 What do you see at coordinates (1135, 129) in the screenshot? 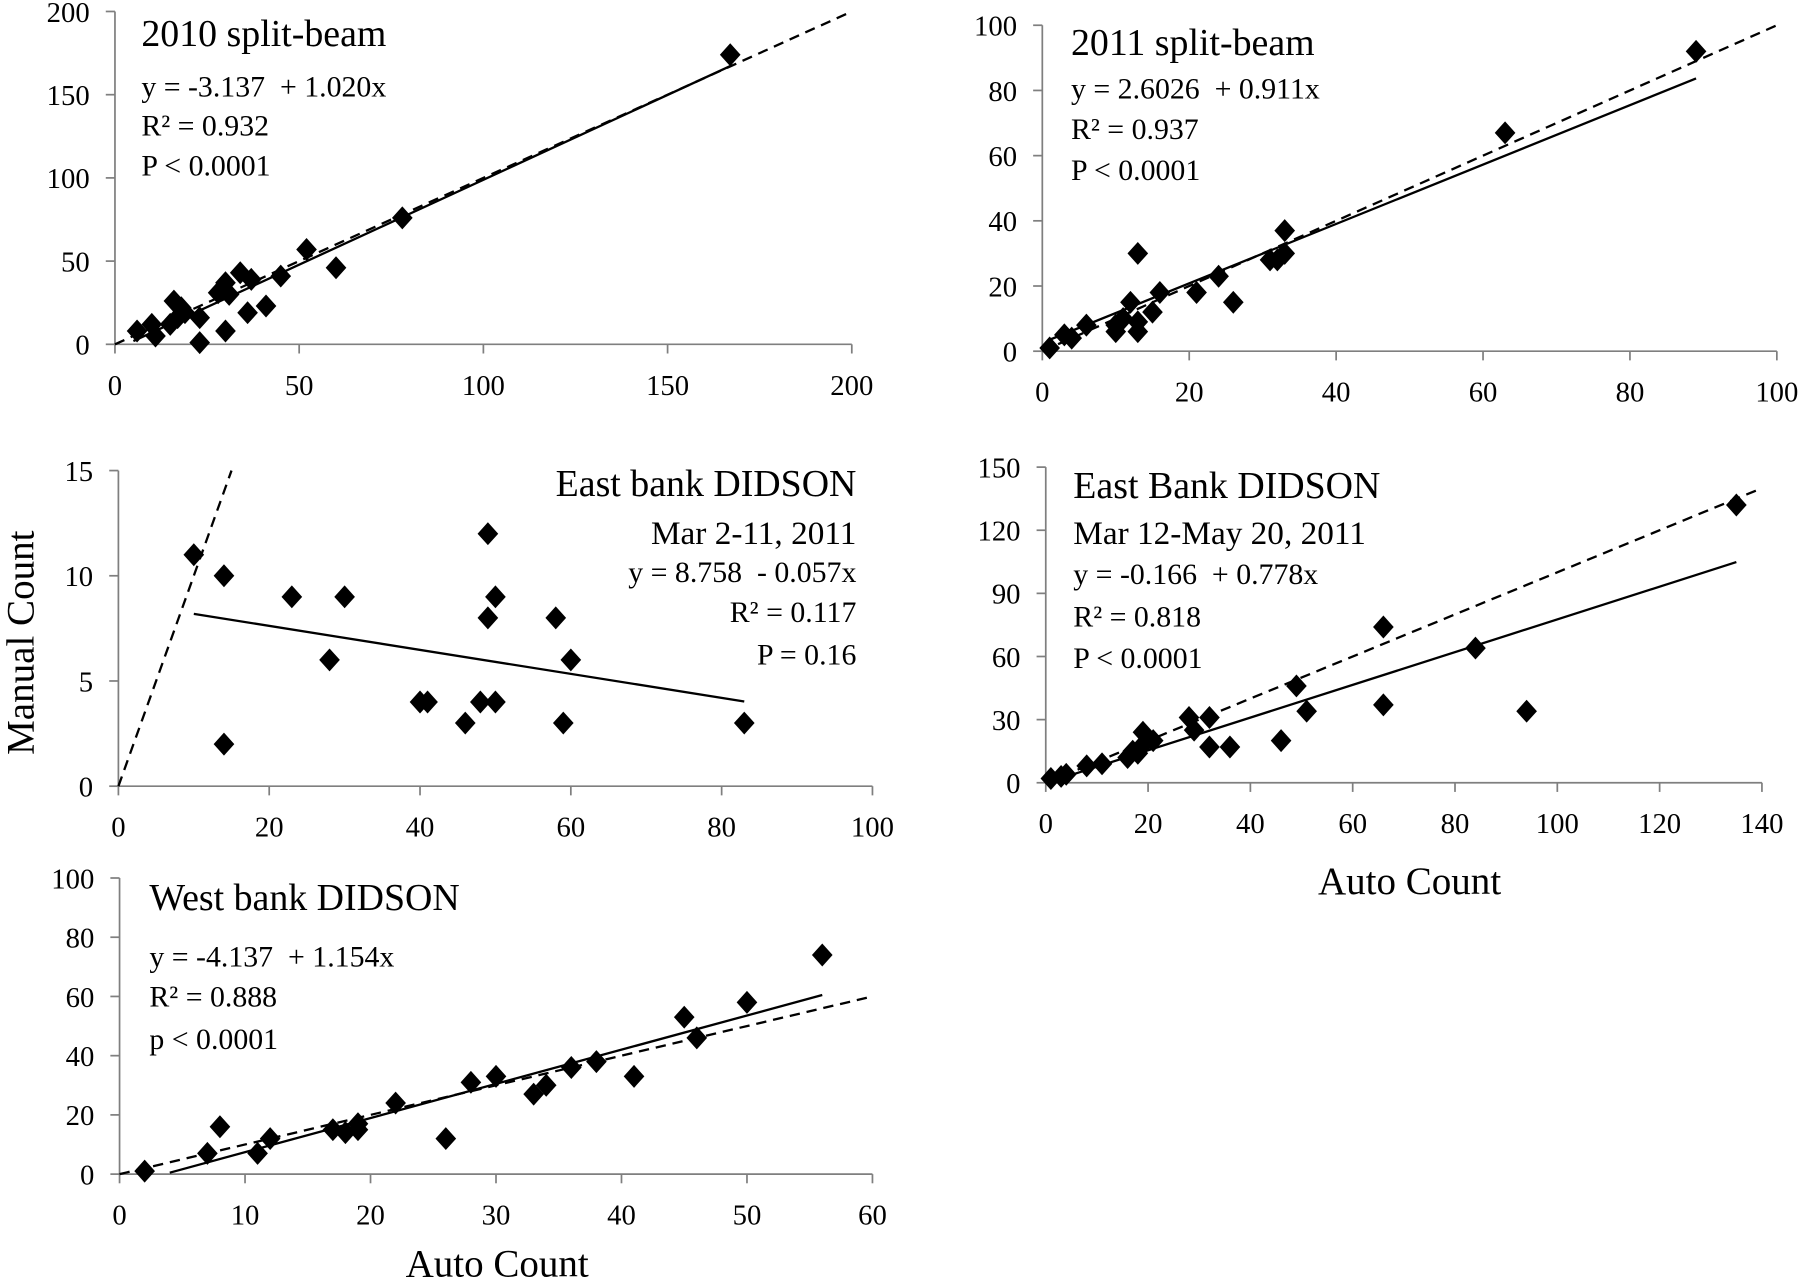
I see `r-squared-label: R² = 0.937` at bounding box center [1135, 129].